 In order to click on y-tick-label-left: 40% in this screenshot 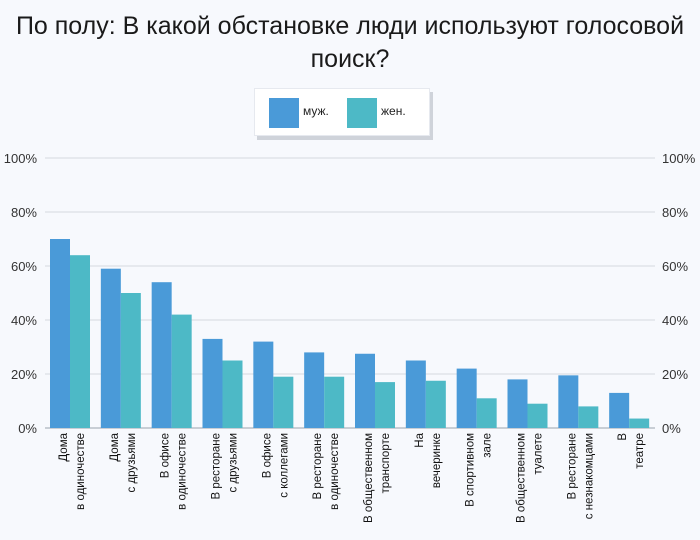, I will do `click(24, 320)`.